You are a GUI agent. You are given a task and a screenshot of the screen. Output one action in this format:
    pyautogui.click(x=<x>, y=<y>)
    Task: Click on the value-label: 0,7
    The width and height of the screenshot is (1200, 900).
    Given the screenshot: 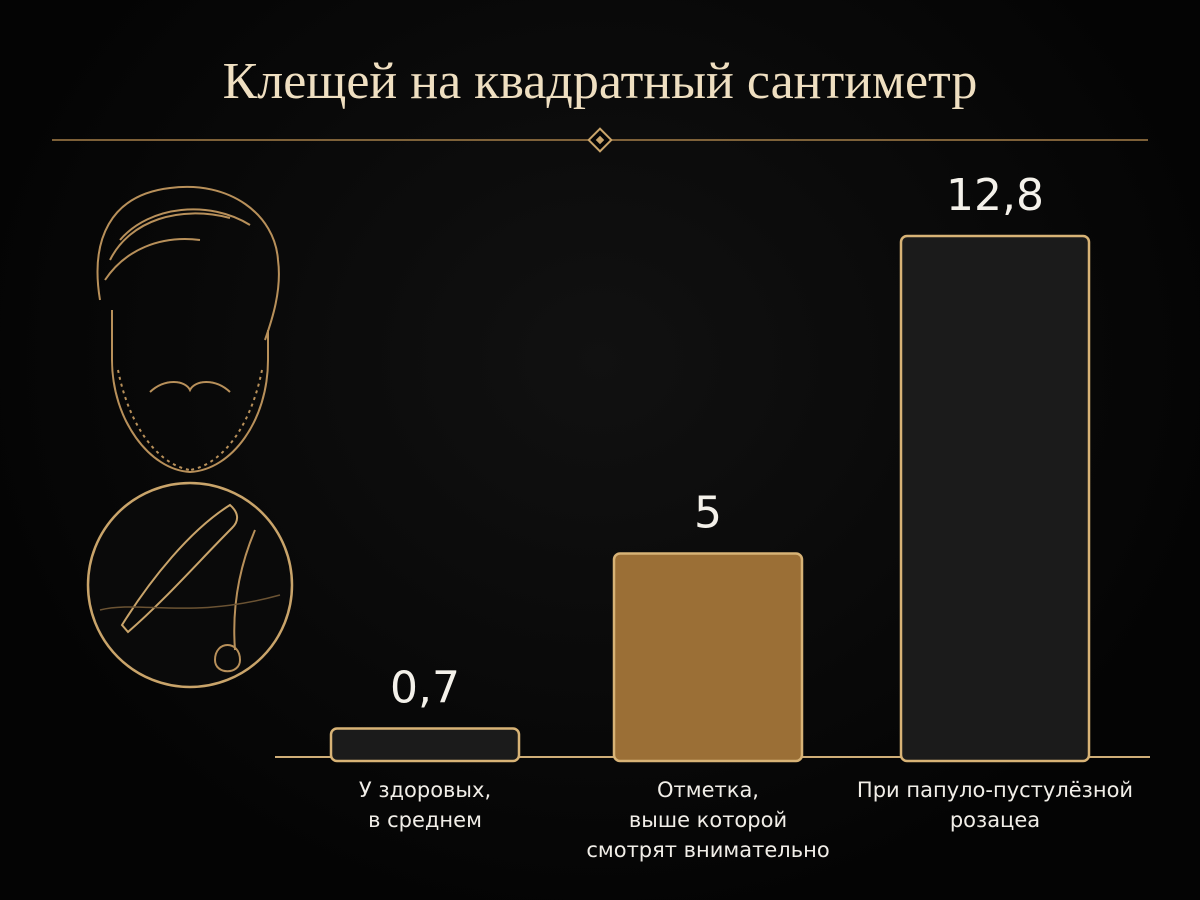 What is the action you would take?
    pyautogui.click(x=425, y=688)
    